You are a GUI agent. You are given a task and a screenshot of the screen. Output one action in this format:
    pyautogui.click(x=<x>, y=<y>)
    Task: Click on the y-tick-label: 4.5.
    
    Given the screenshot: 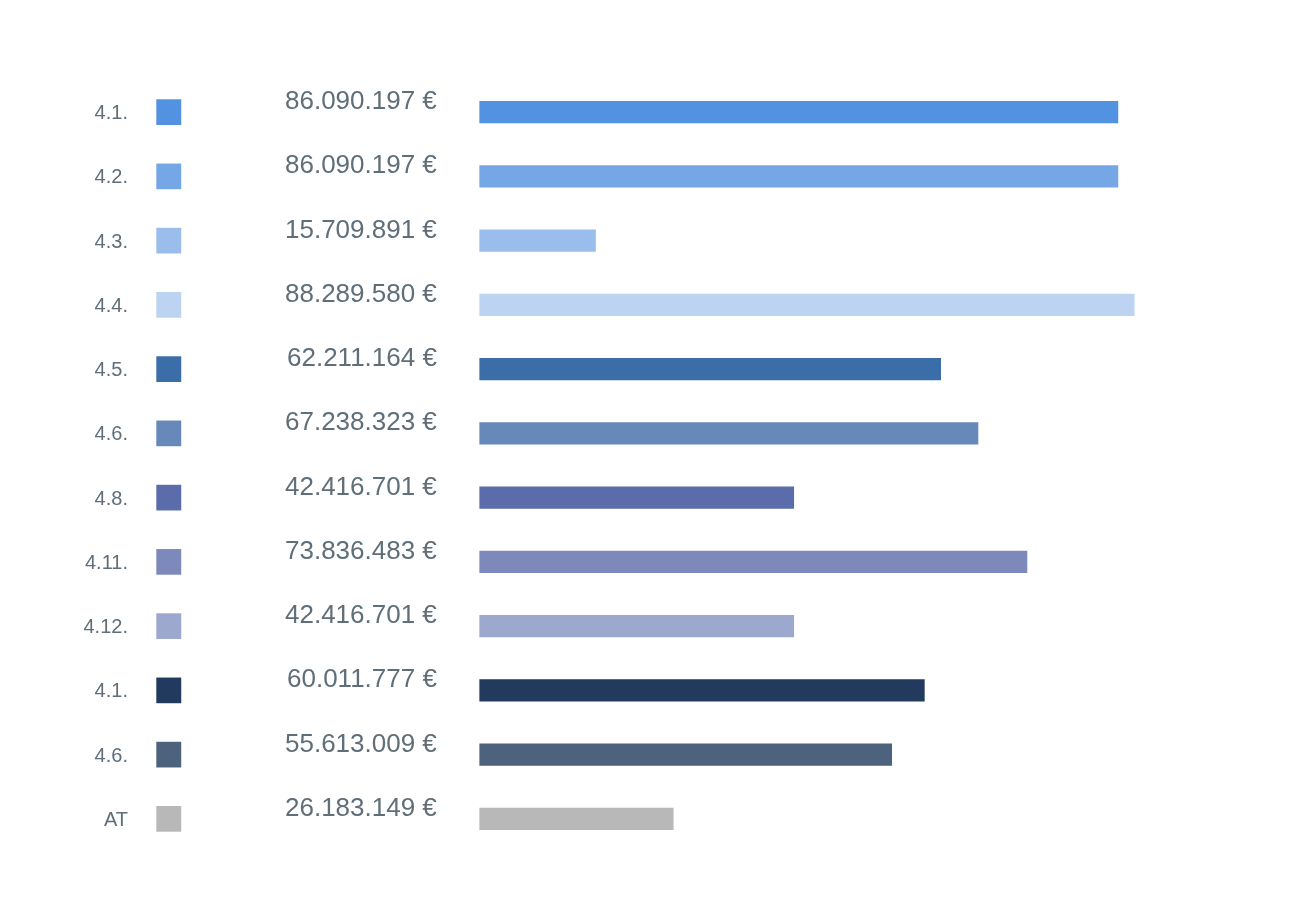 What is the action you would take?
    pyautogui.click(x=111, y=369)
    